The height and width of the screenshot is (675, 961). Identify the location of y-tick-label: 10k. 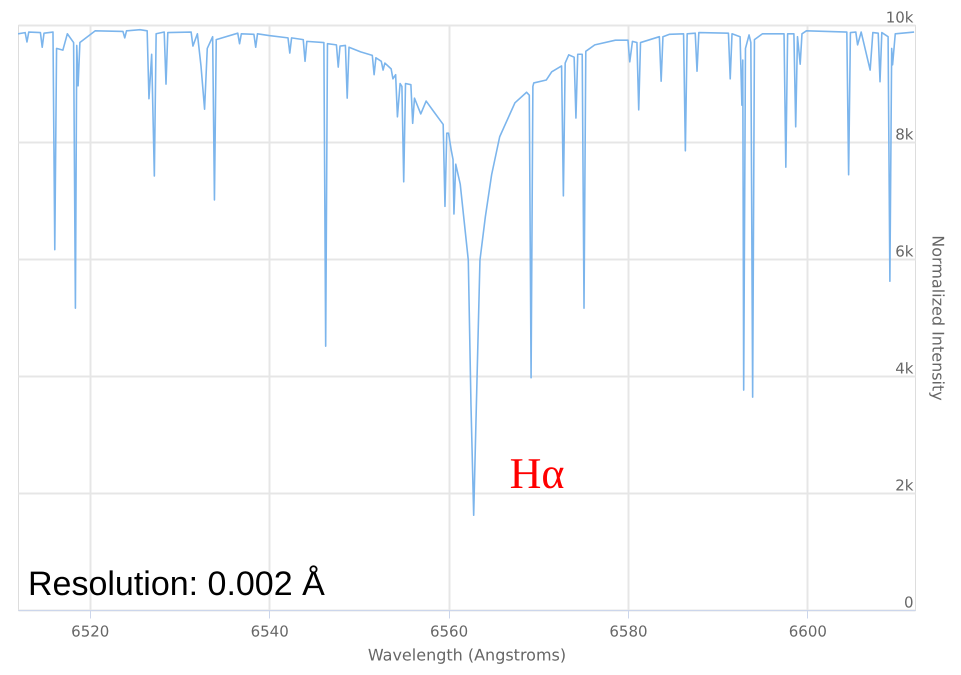
(900, 17).